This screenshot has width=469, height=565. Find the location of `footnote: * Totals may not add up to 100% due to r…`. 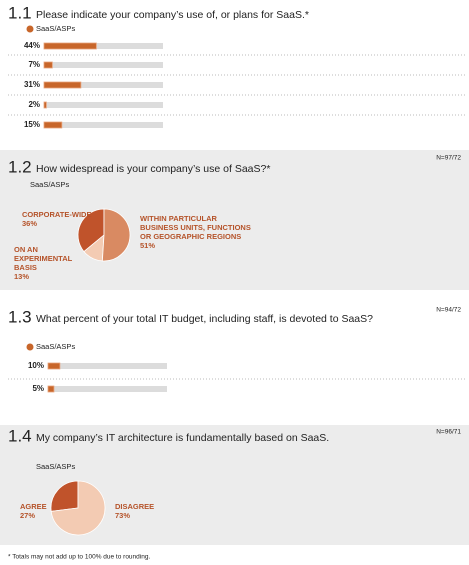

footnote: * Totals may not add up to 100% due to r… is located at coordinates (79, 557).